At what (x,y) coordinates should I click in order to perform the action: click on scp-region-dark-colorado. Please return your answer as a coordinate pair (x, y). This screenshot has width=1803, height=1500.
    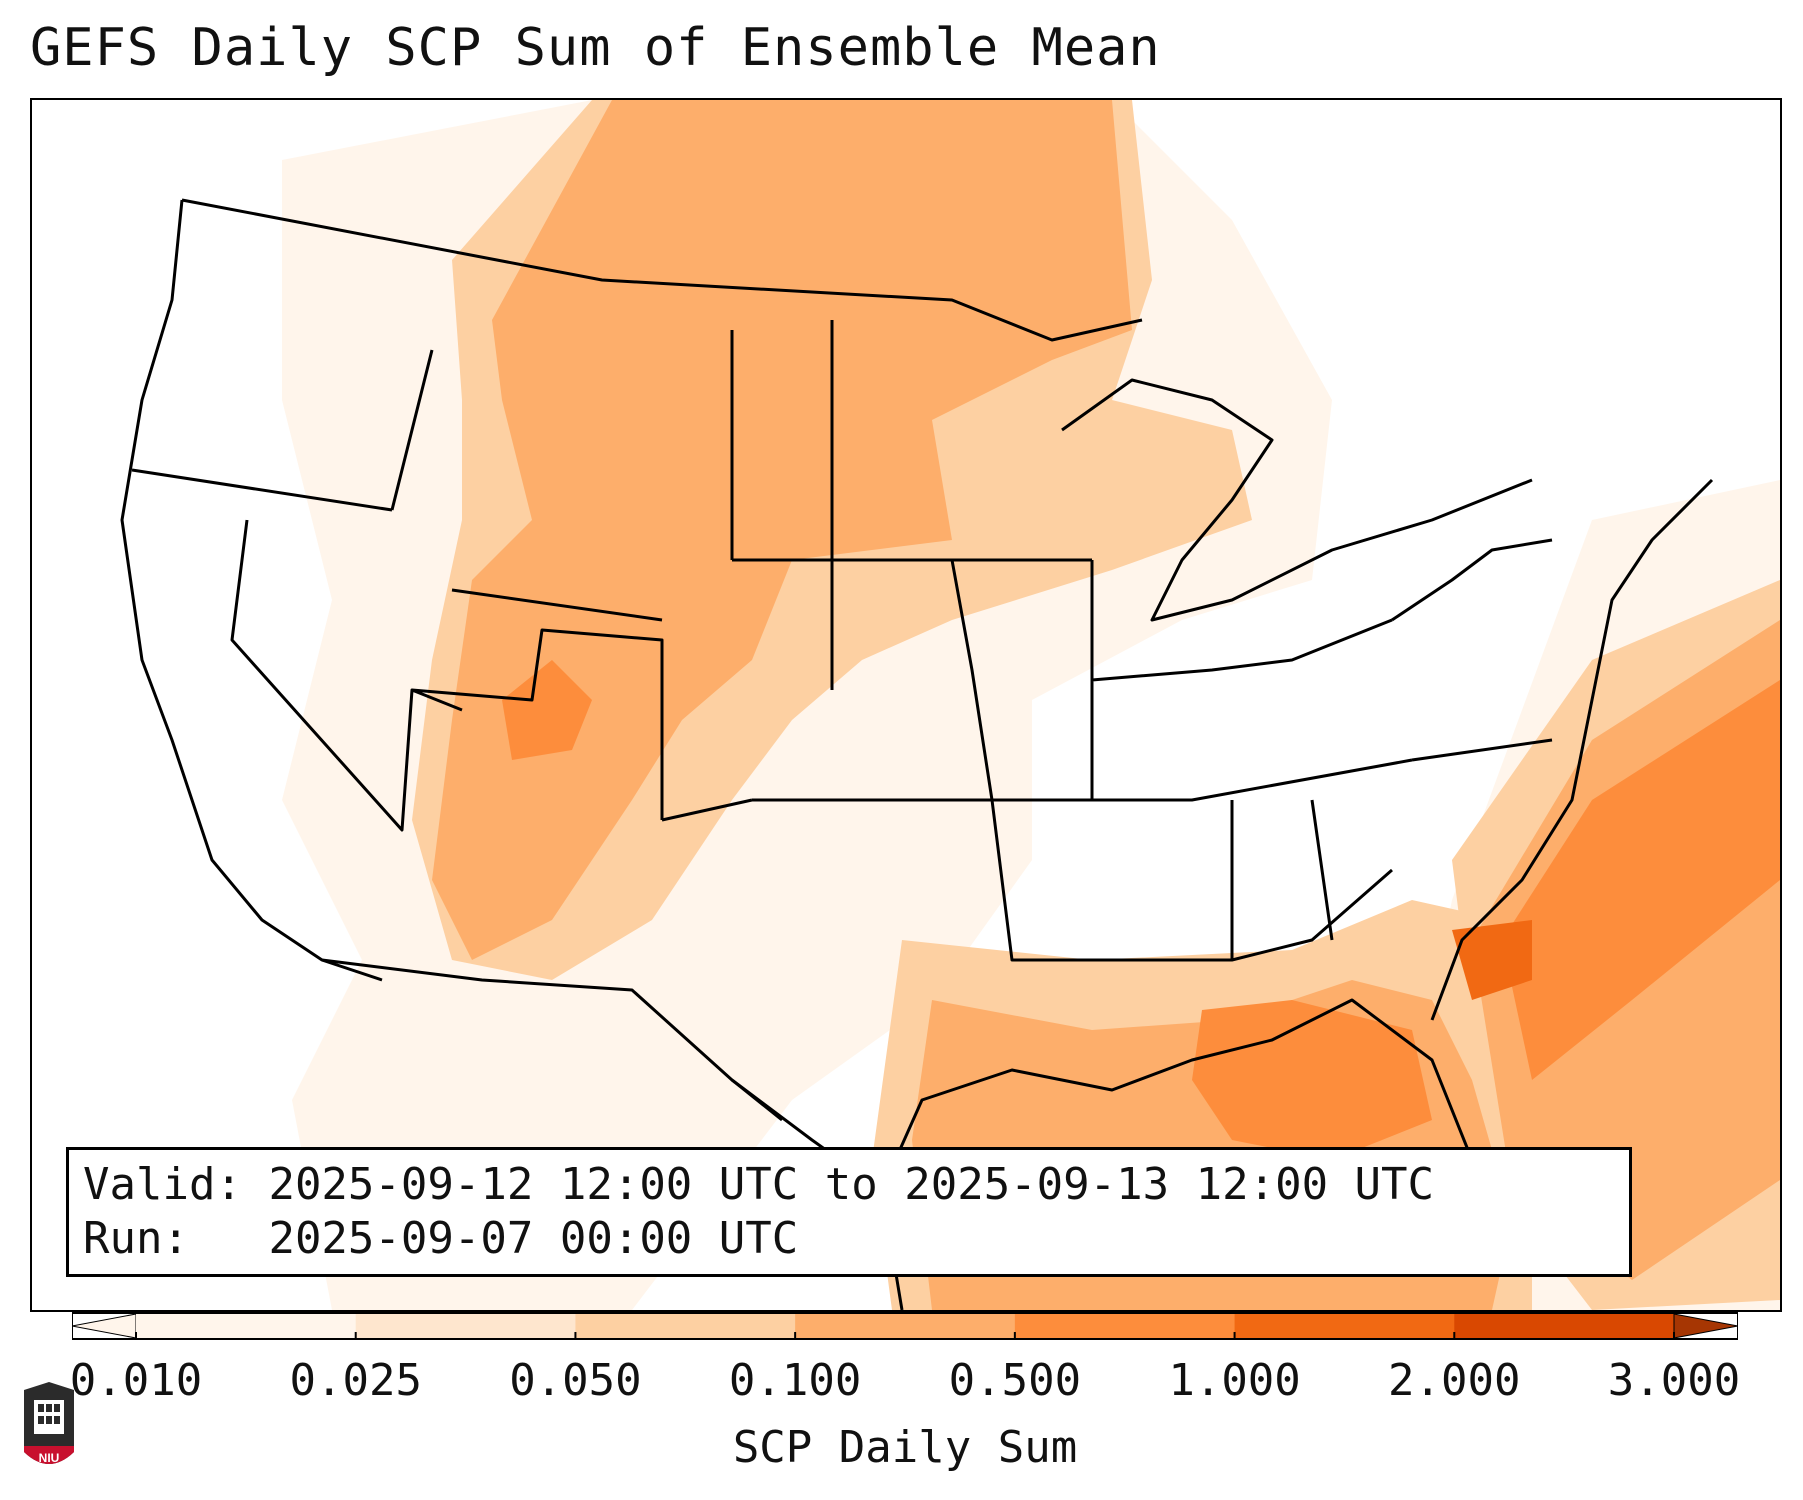
    Looking at the image, I should click on (547, 710).